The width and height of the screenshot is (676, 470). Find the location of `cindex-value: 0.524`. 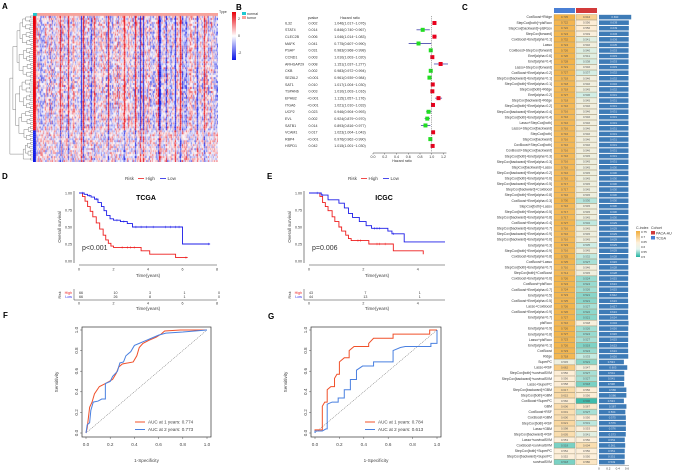

cindex-value: 0.524 is located at coordinates (586, 279).